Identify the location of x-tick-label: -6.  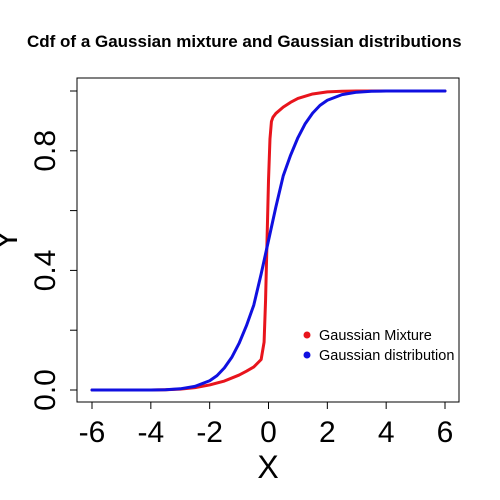
(92, 432).